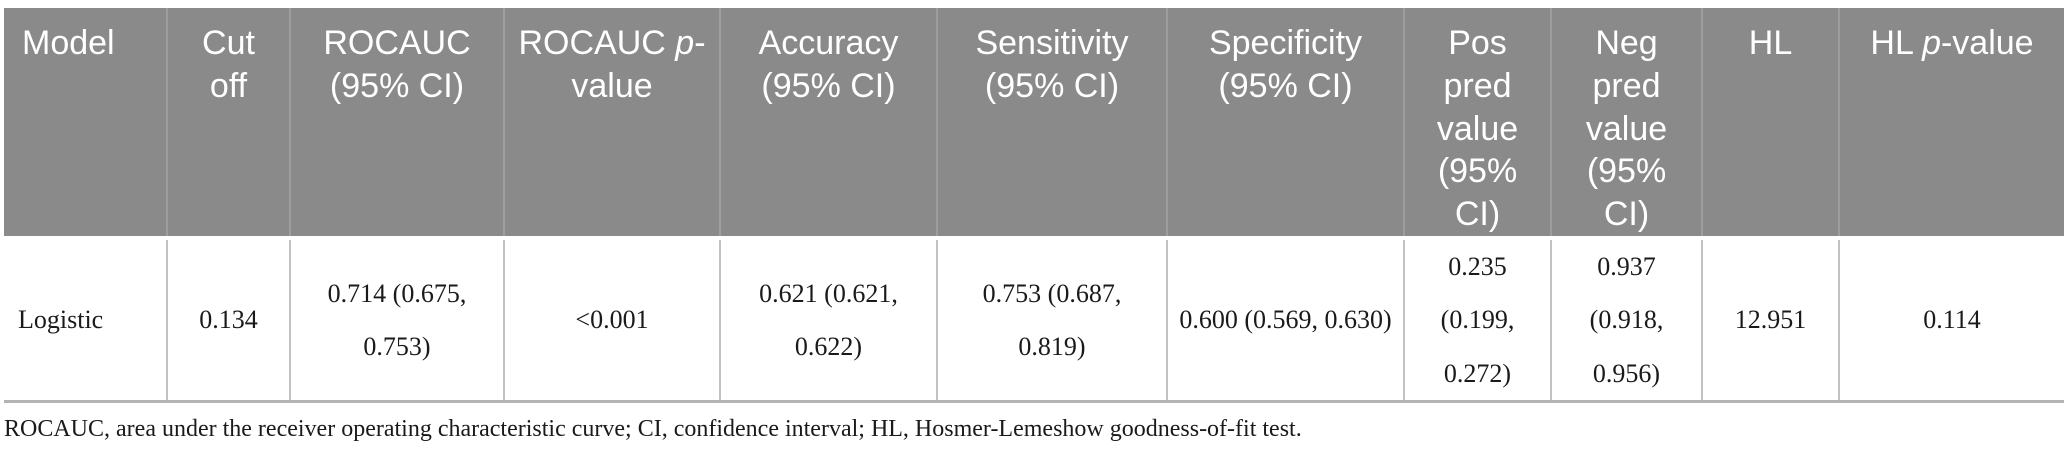 The image size is (2068, 453). I want to click on col-header-rocauc-pvalue-pre: ROCAUC, so click(592, 43).